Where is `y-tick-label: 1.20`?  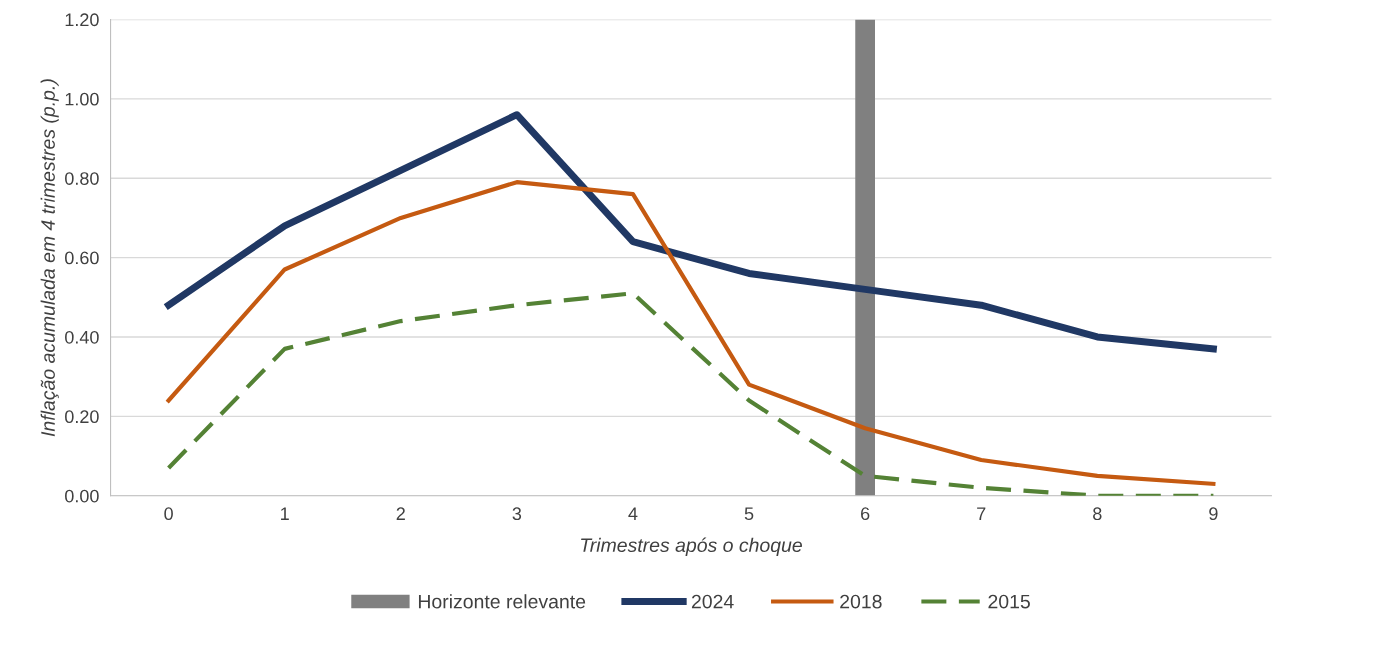
y-tick-label: 1.20 is located at coordinates (82, 20).